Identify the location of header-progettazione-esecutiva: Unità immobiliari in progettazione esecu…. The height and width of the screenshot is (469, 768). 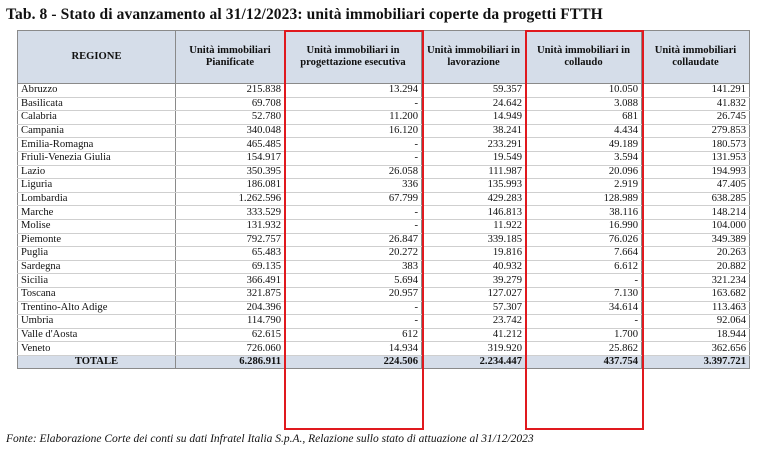
(353, 57).